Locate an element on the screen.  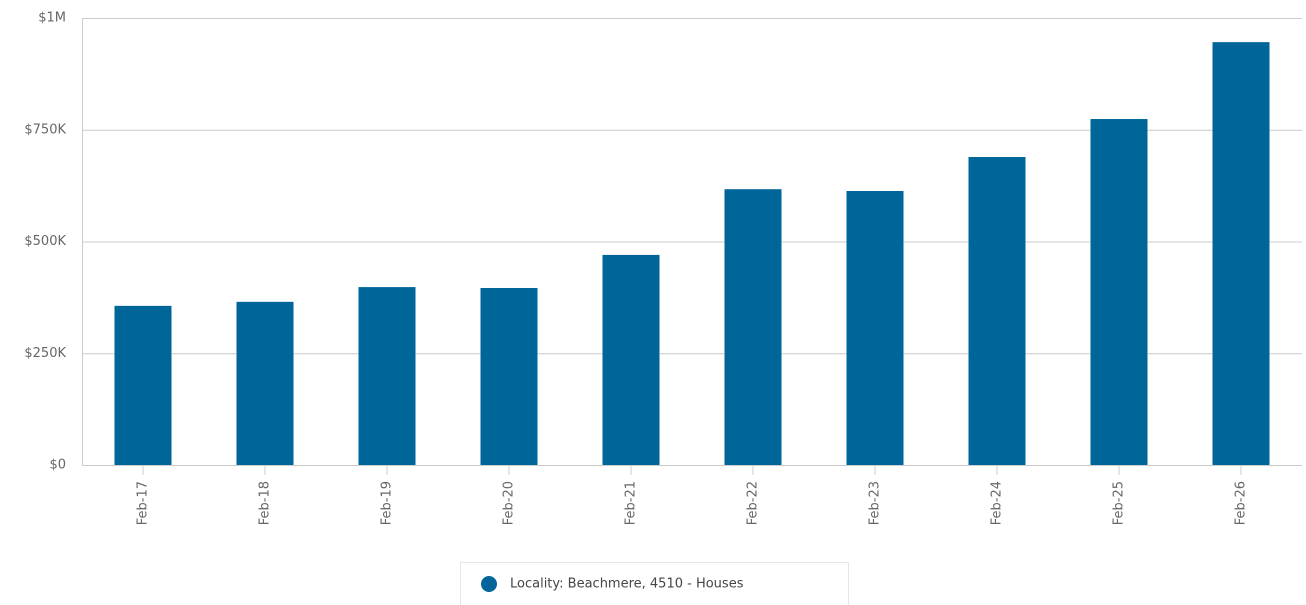
x-tick-label: Feb-18 is located at coordinates (265, 503).